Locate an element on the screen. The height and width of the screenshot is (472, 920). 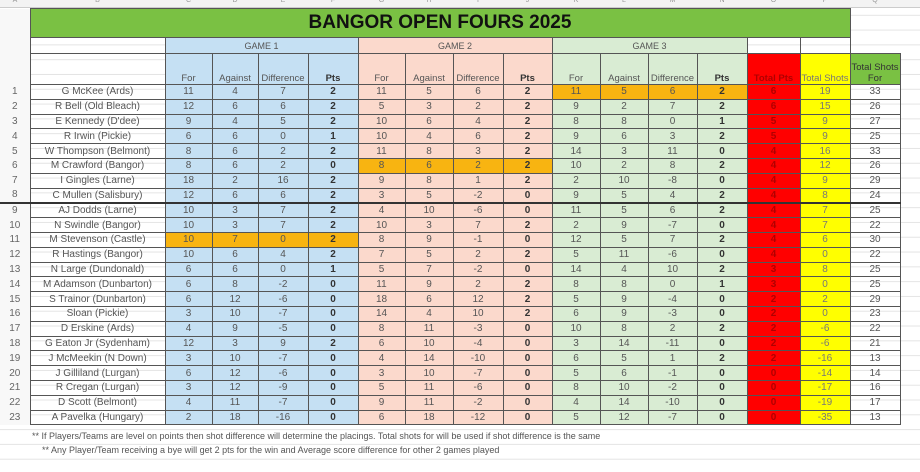
game-2-against-cell: 3 is located at coordinates (429, 225).